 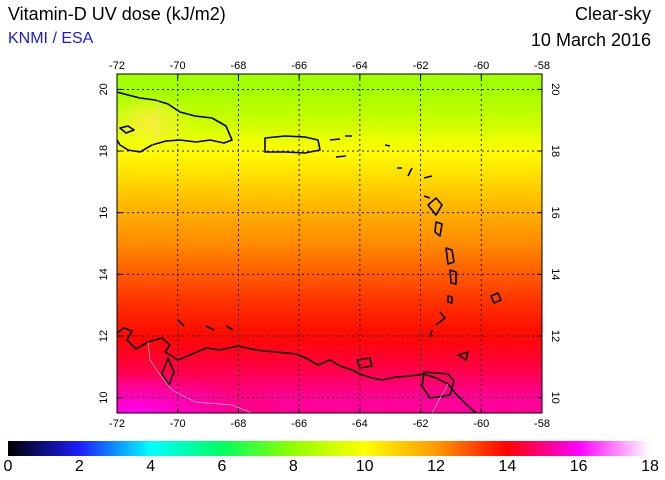 I want to click on hispaniola-dose-highlight, so click(x=156, y=122).